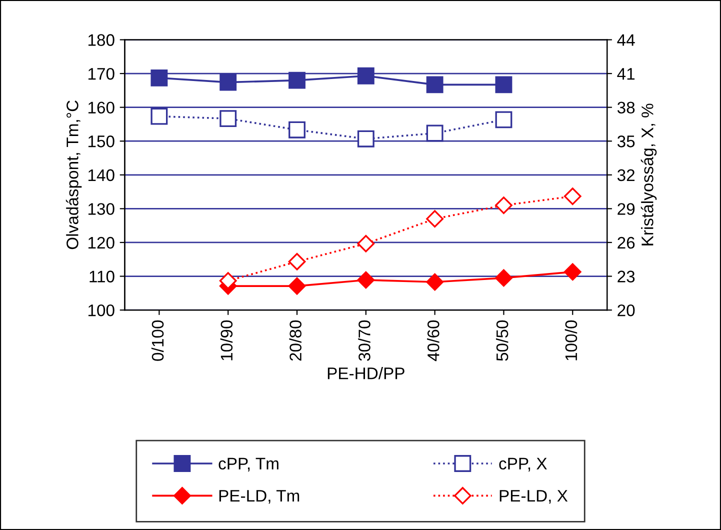  What do you see at coordinates (626, 74) in the screenshot?
I see `y2-tick-label: 41` at bounding box center [626, 74].